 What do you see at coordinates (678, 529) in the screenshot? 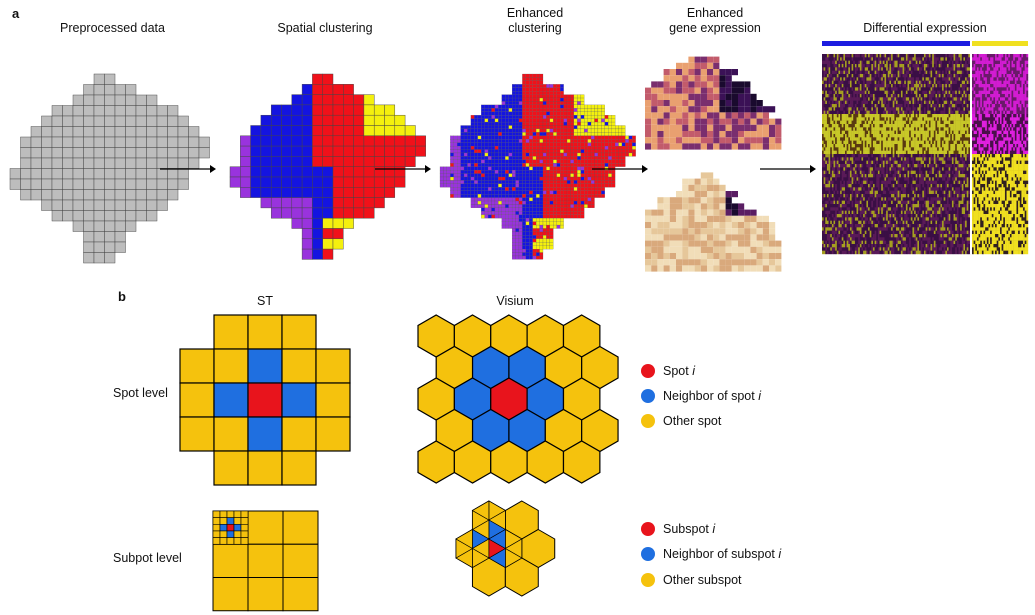
I see `legend-subspot-i: Subspot i` at bounding box center [678, 529].